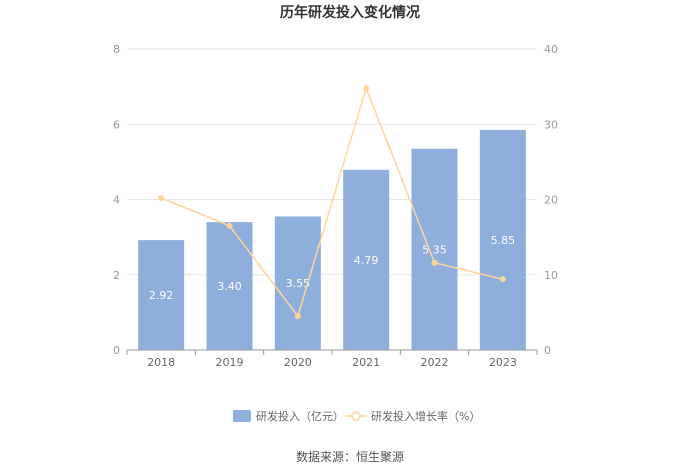  I want to click on x-tick-label: 2019, so click(230, 362).